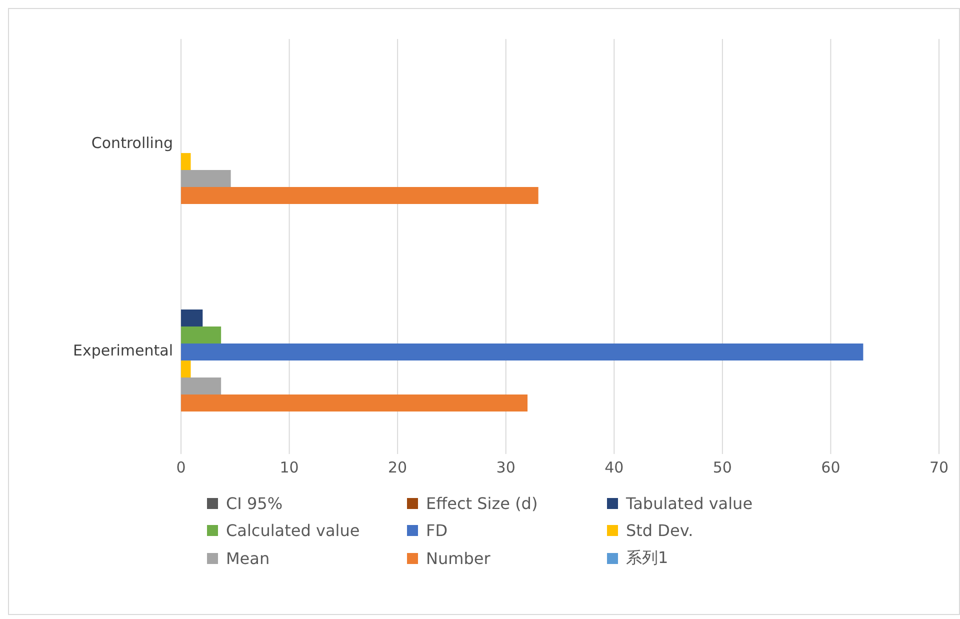 The width and height of the screenshot is (960, 619). What do you see at coordinates (122, 351) in the screenshot?
I see `y-tick-label: Experimental` at bounding box center [122, 351].